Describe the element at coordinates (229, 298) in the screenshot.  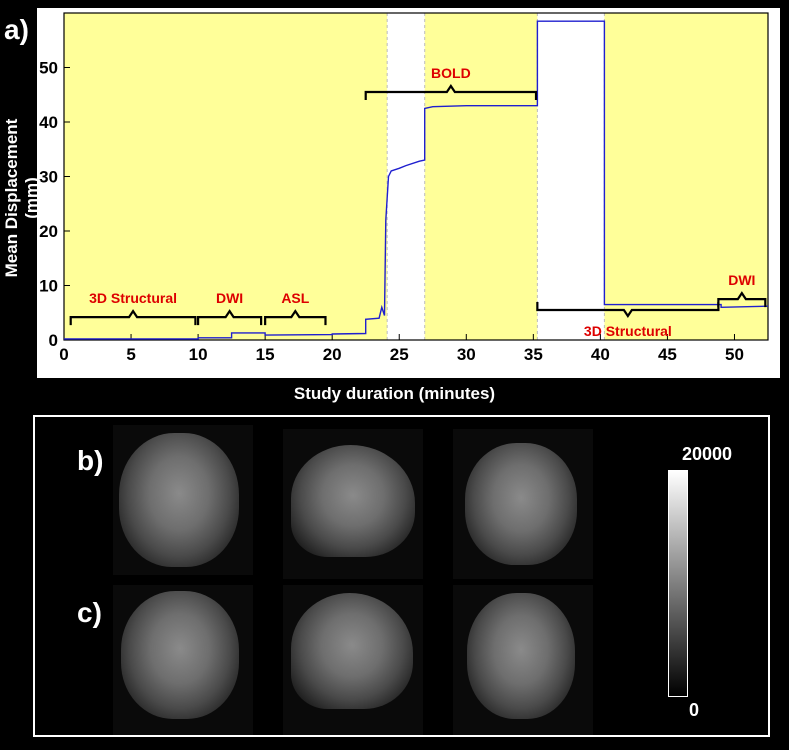
I see `annotation-label-1: DWI` at that location.